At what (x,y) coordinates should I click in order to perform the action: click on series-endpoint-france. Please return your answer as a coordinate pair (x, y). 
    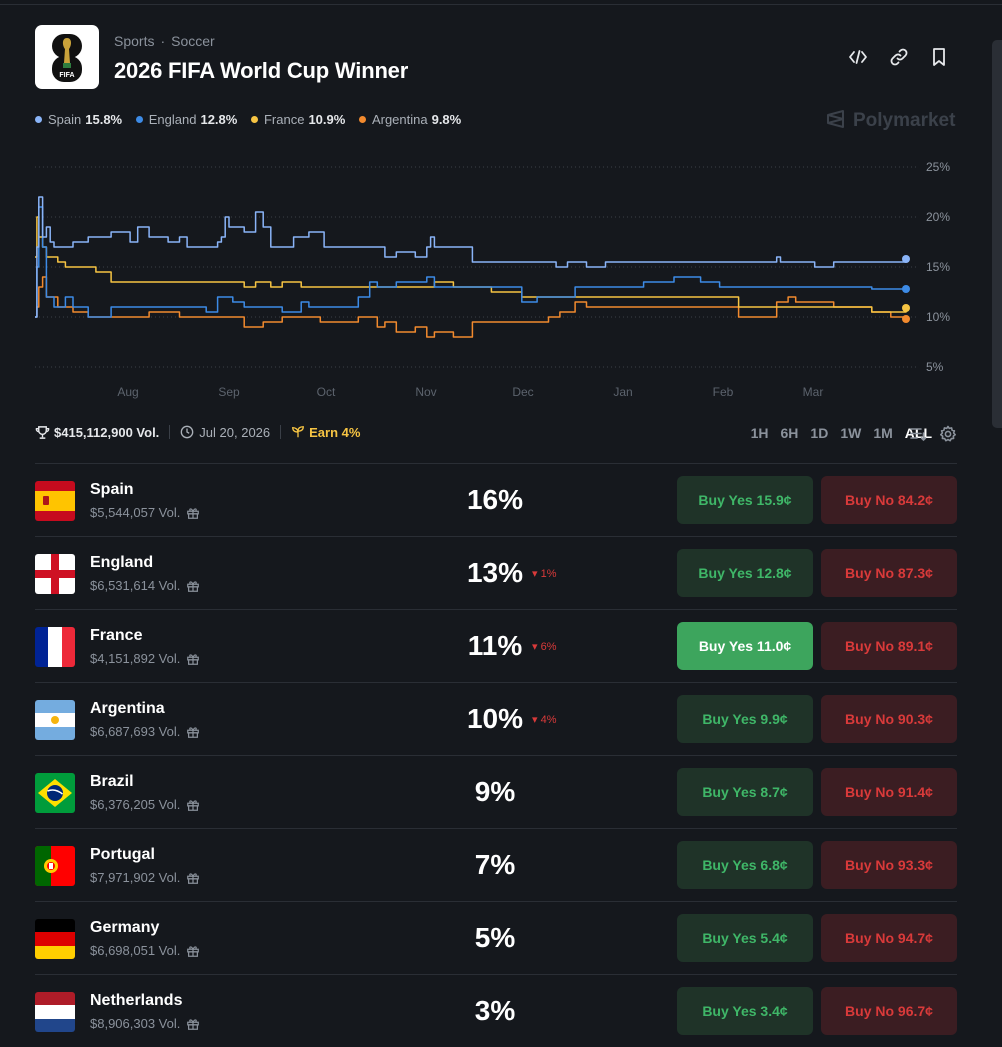
    Looking at the image, I should click on (906, 308).